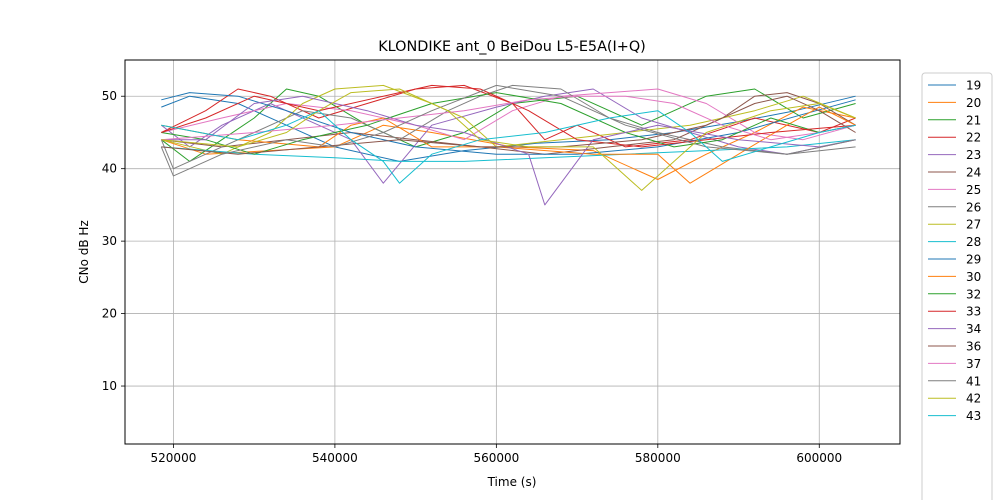 This screenshot has width=1000, height=500. I want to click on legend-label: 21, so click(973, 120).